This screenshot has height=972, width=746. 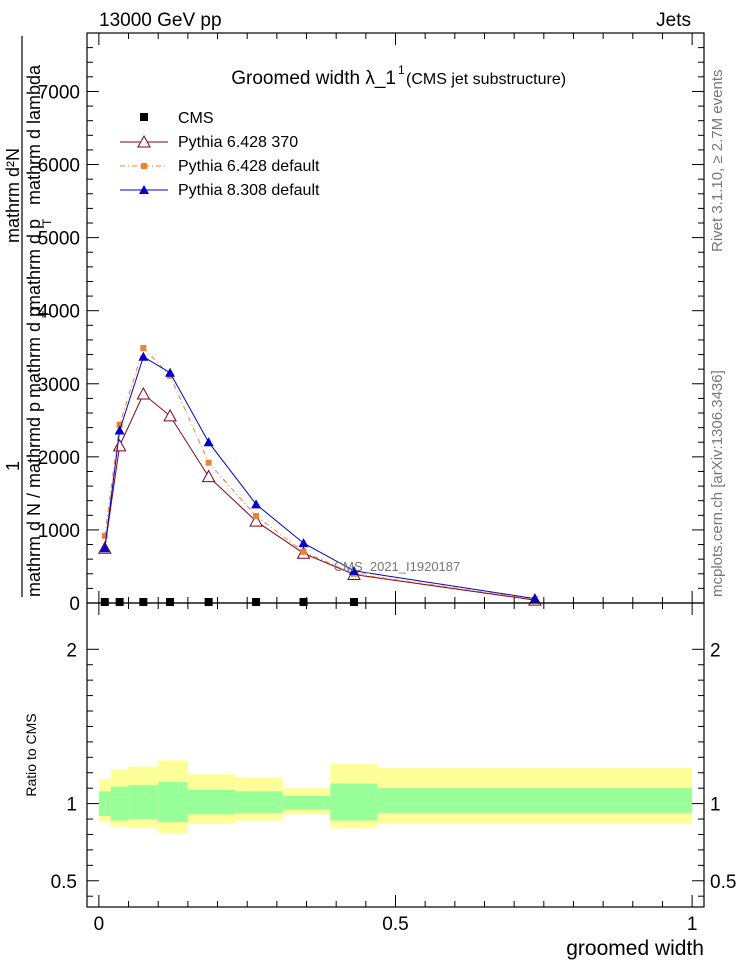 What do you see at coordinates (59, 531) in the screenshot?
I see `y-tick-label: 1000` at bounding box center [59, 531].